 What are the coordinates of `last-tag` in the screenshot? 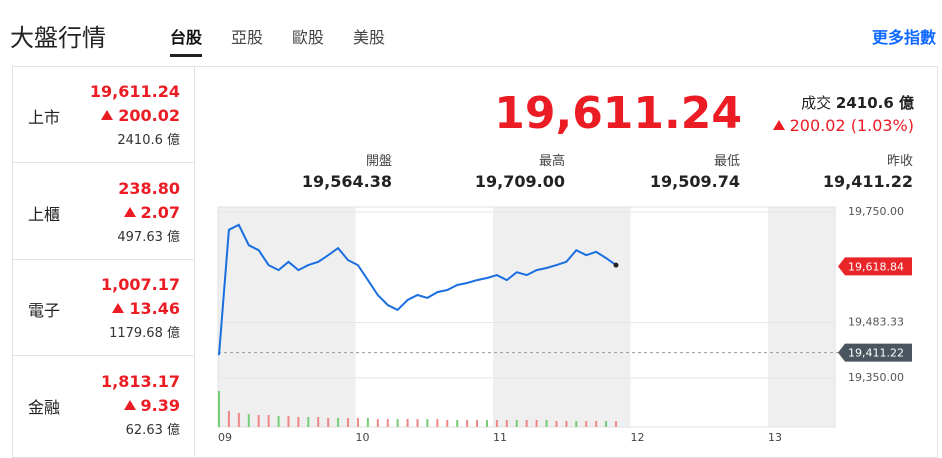 It's located at (875, 266).